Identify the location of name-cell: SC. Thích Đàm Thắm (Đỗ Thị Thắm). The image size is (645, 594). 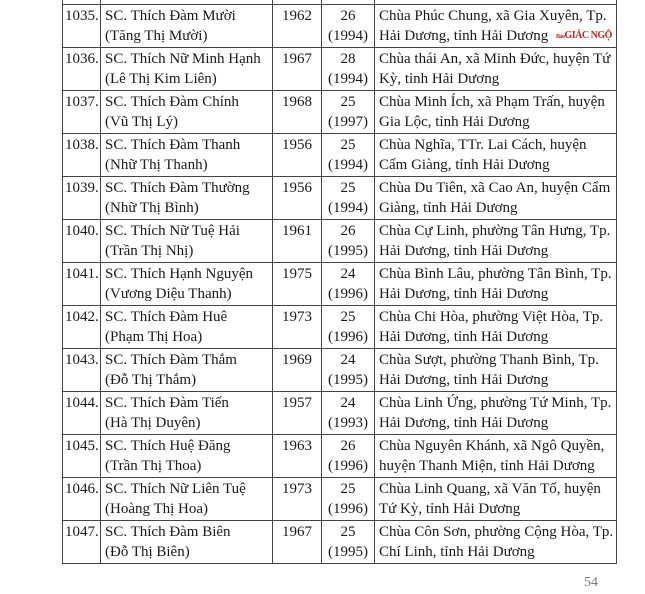
(186, 370).